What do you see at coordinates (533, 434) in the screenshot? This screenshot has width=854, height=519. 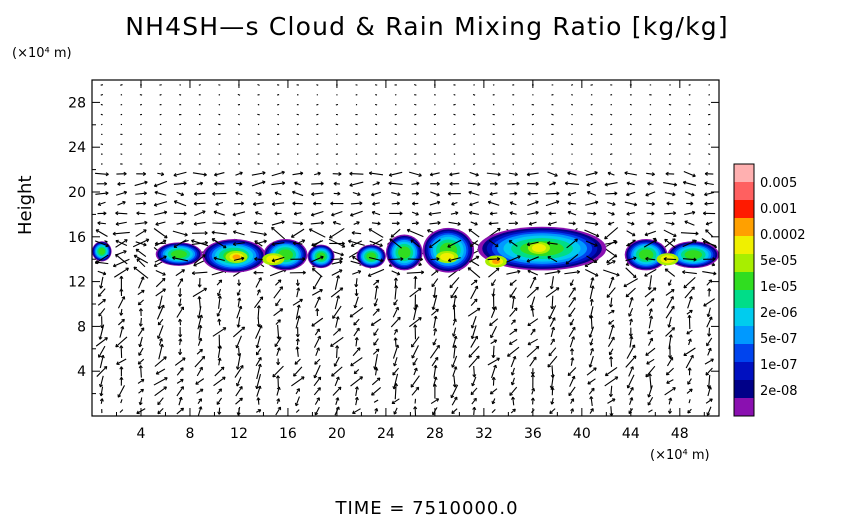 I see `x-tick-label: 36` at bounding box center [533, 434].